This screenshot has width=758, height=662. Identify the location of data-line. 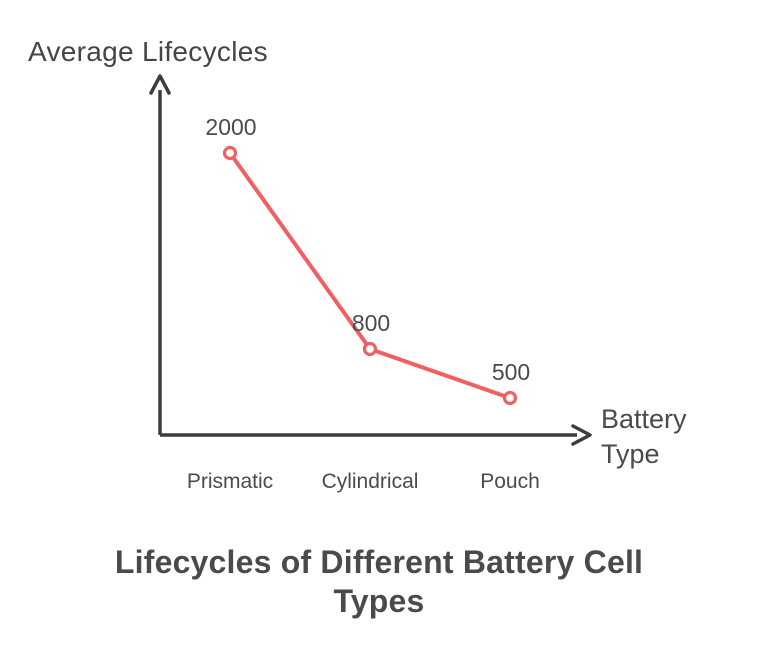
(370, 275).